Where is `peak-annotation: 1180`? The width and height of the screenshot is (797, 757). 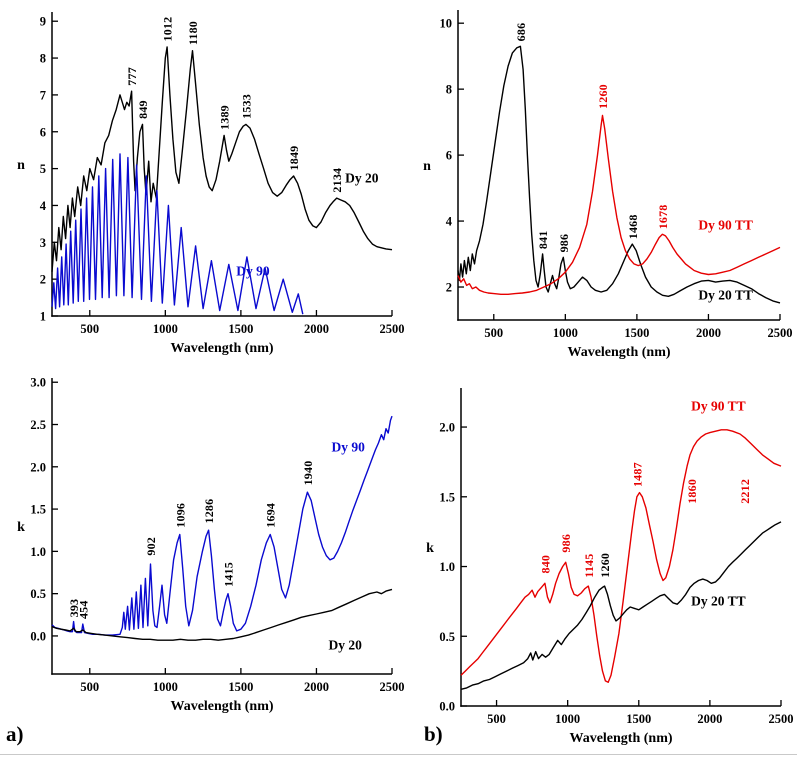
peak-annotation: 1180 is located at coordinates (193, 33).